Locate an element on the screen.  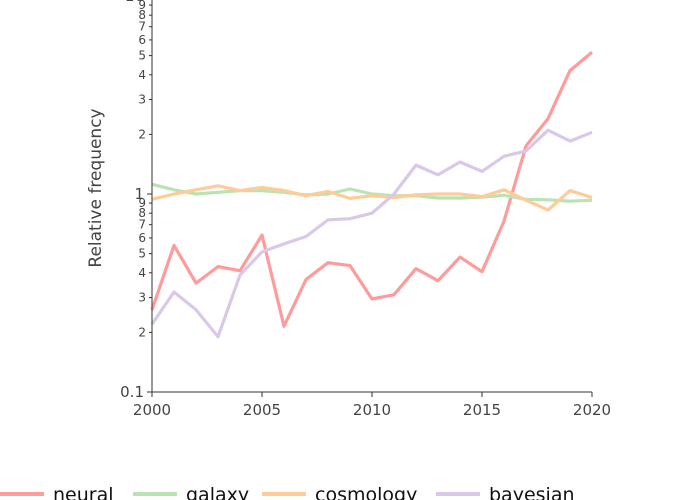
x-tick-label: 2005 is located at coordinates (262, 410).